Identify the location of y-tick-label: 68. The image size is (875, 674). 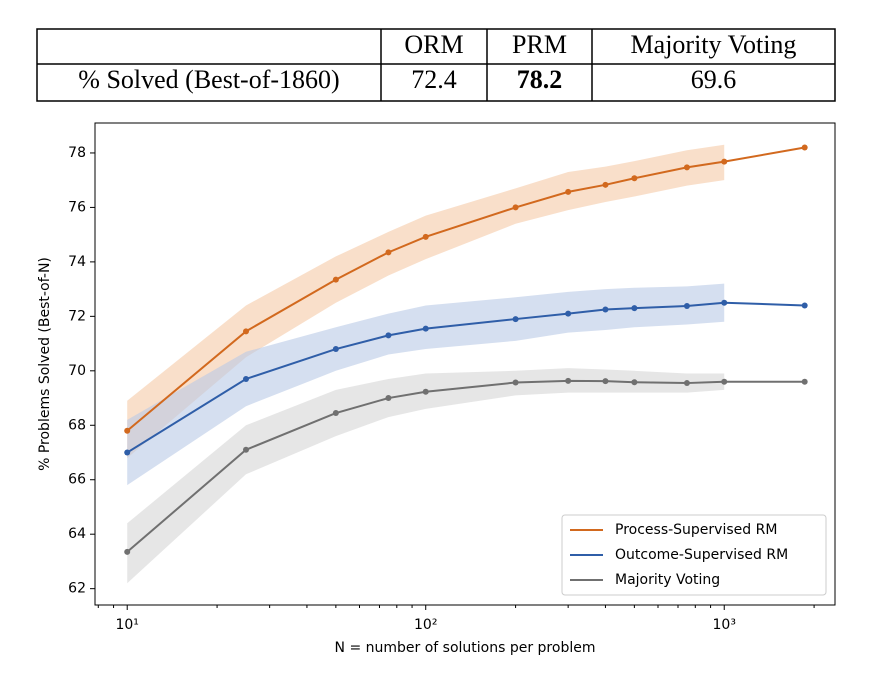
(77, 425).